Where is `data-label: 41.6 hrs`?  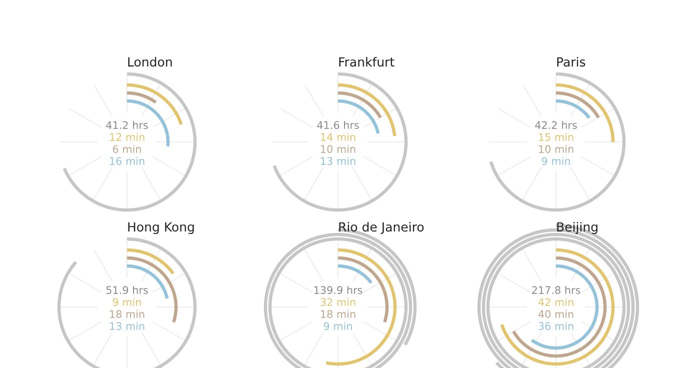 data-label: 41.6 hrs is located at coordinates (338, 125).